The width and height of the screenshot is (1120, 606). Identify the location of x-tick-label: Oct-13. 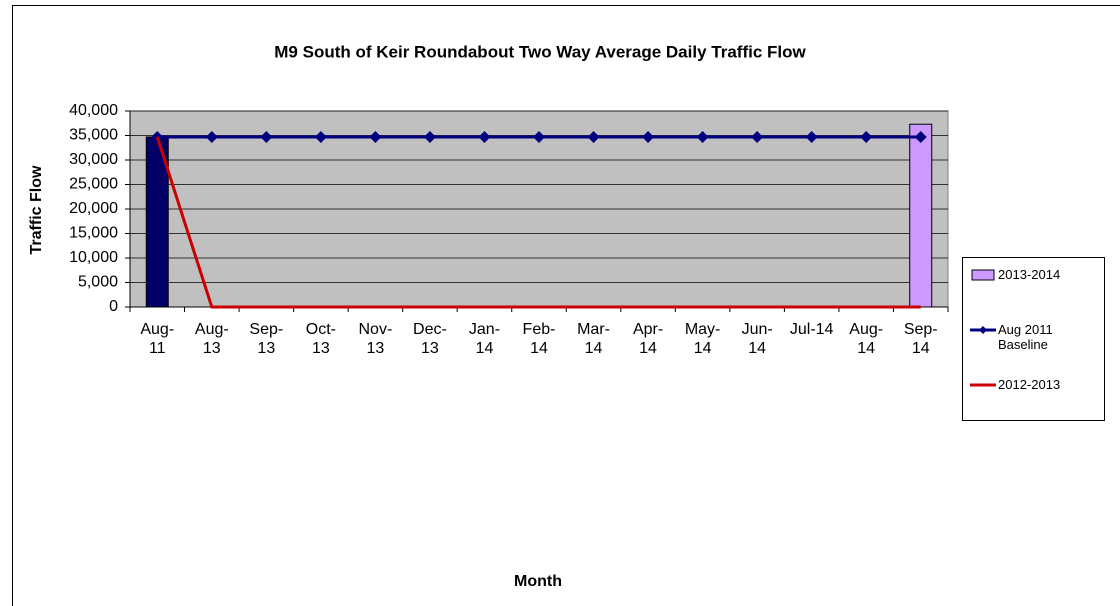
(320, 339).